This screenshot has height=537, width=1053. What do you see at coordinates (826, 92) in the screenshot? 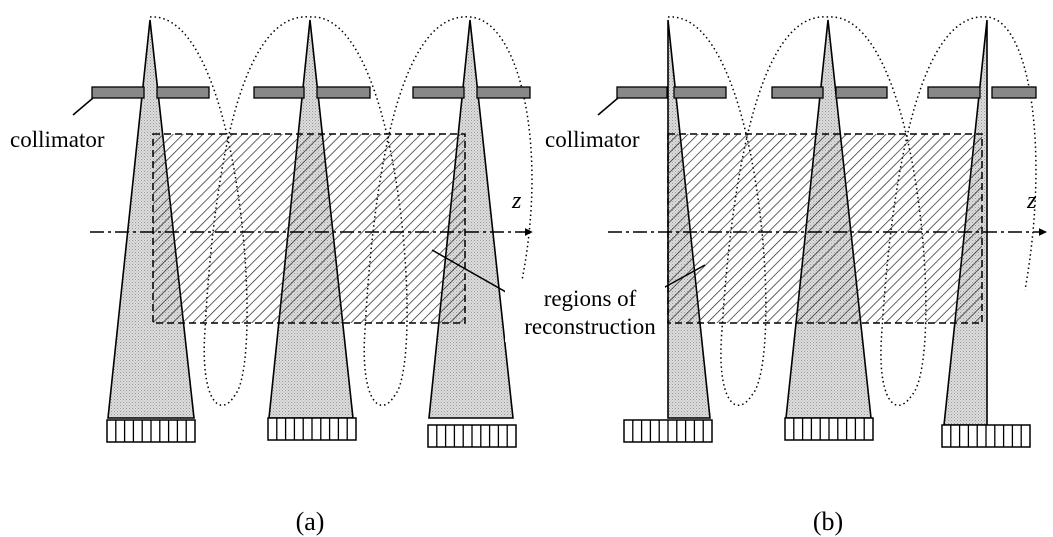
I see `collimator-b` at bounding box center [826, 92].